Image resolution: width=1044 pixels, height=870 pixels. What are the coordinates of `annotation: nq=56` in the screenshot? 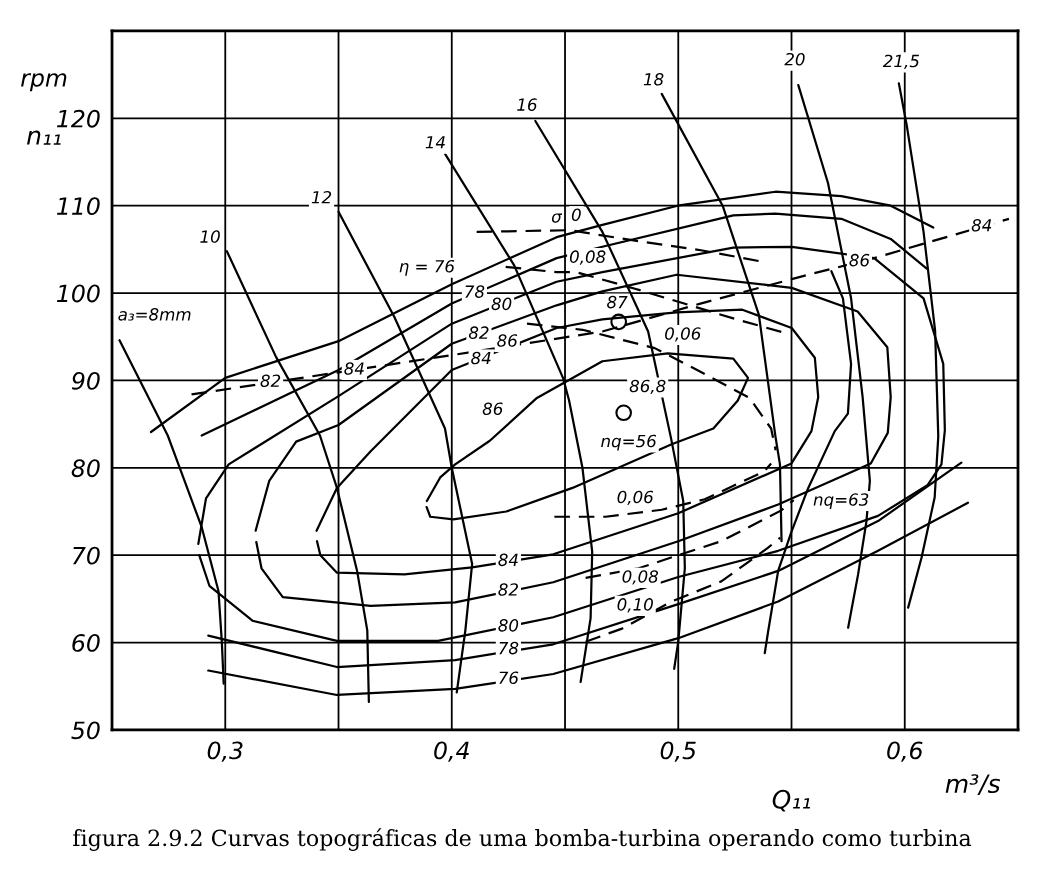 It's located at (629, 442).